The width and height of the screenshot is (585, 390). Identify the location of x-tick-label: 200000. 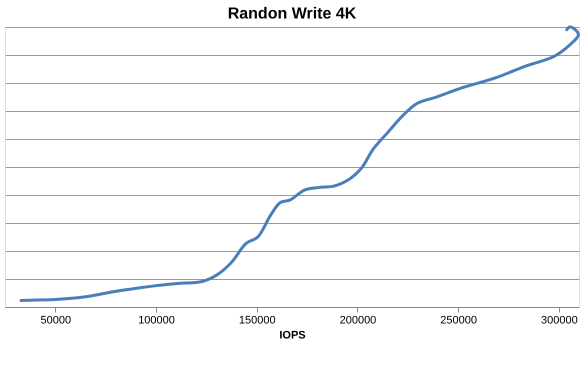
(358, 320).